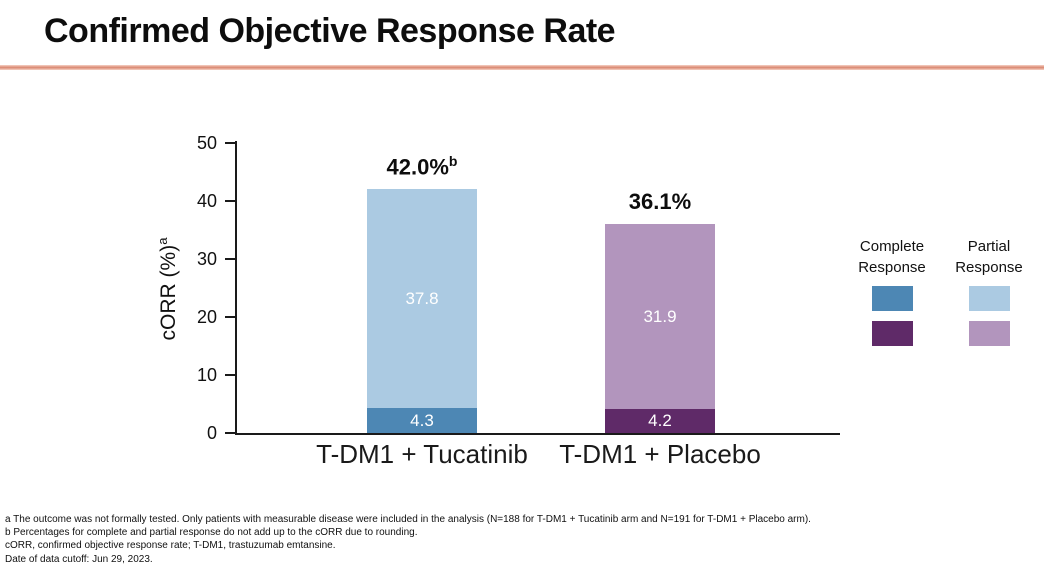 This screenshot has width=1044, height=586. Describe the element at coordinates (422, 165) in the screenshot. I see `bar-total-label: 42.0%b` at that location.